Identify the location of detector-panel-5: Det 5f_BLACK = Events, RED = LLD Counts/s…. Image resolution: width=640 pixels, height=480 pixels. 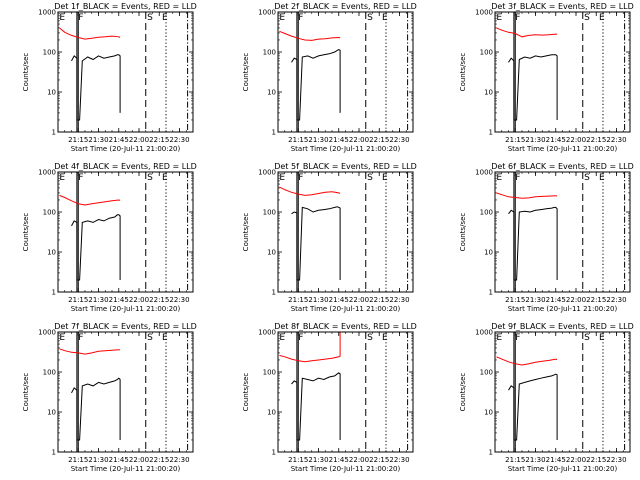
(329, 237).